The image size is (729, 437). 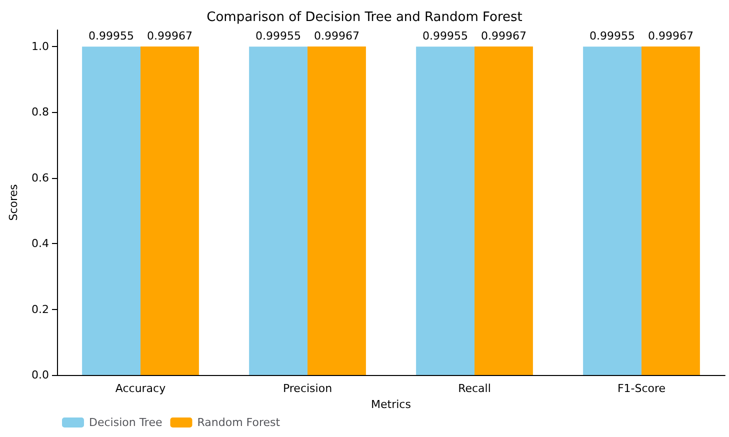 I want to click on y-tick-label: 0.6, so click(x=40, y=177).